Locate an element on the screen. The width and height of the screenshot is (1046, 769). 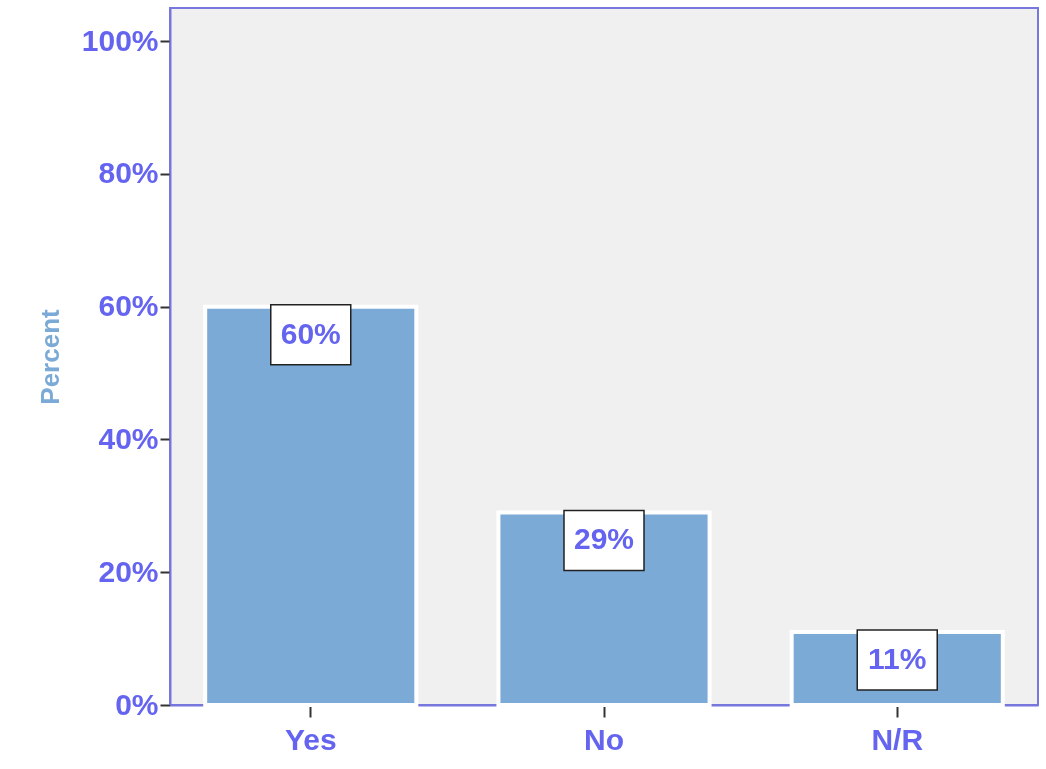
data-label: 29% is located at coordinates (604, 539).